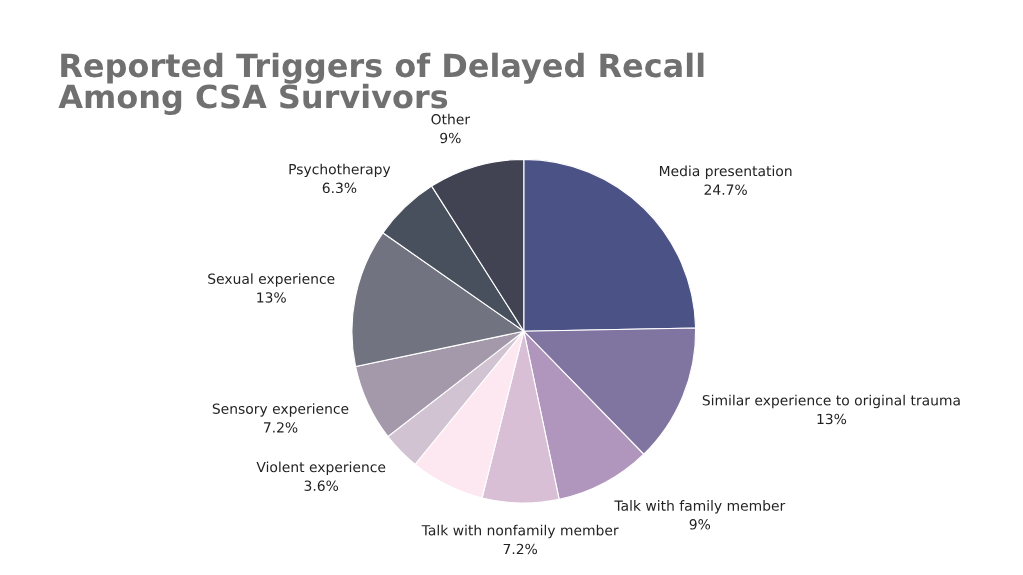 The image size is (1023, 575). What do you see at coordinates (725, 172) in the screenshot?
I see `slice-label: Media presentation` at bounding box center [725, 172].